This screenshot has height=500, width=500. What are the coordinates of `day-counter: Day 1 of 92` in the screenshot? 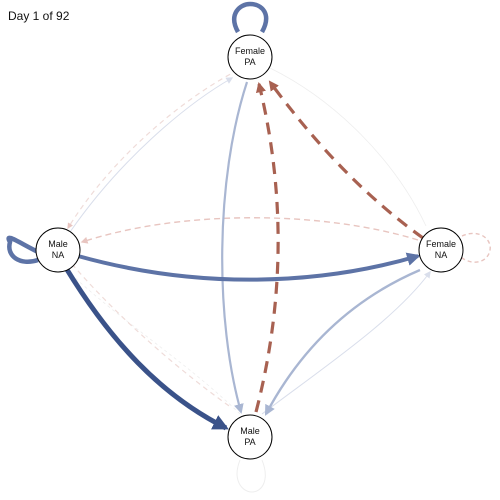 It's located at (39, 16).